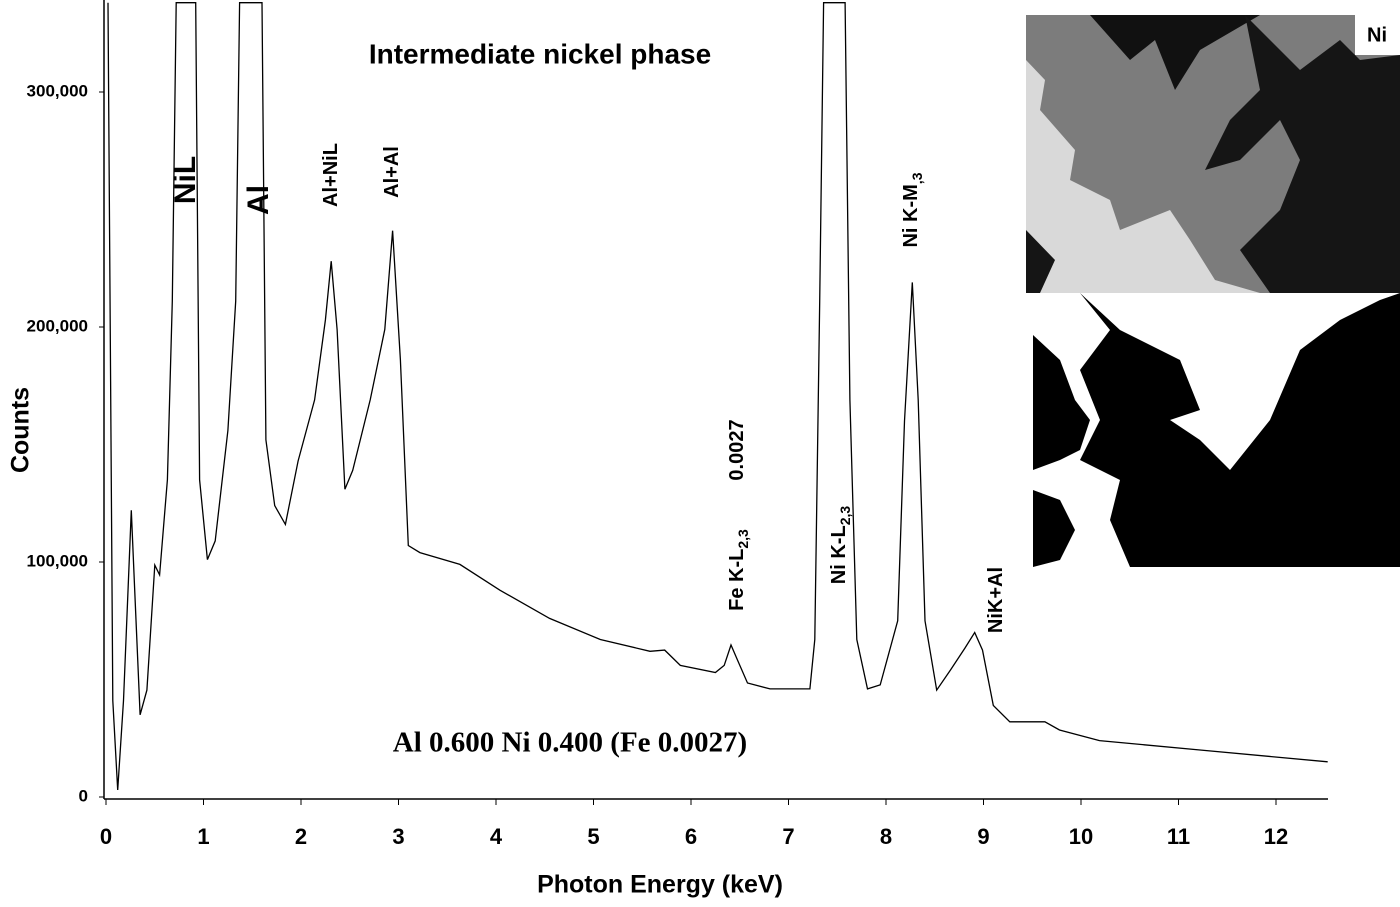  Describe the element at coordinates (1216, 430) in the screenshot. I see `inset-image-binary` at that location.